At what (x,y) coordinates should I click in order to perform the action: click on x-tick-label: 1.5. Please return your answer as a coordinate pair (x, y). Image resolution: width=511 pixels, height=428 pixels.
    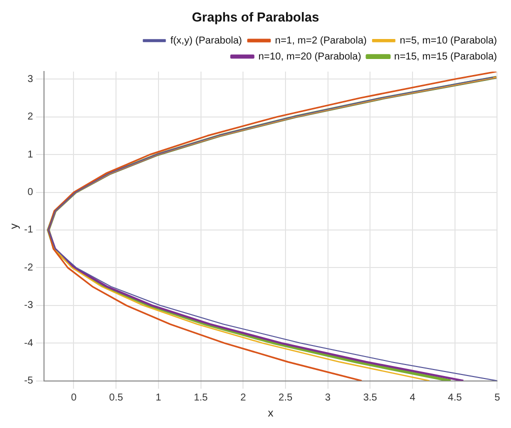
    Looking at the image, I should click on (201, 398).